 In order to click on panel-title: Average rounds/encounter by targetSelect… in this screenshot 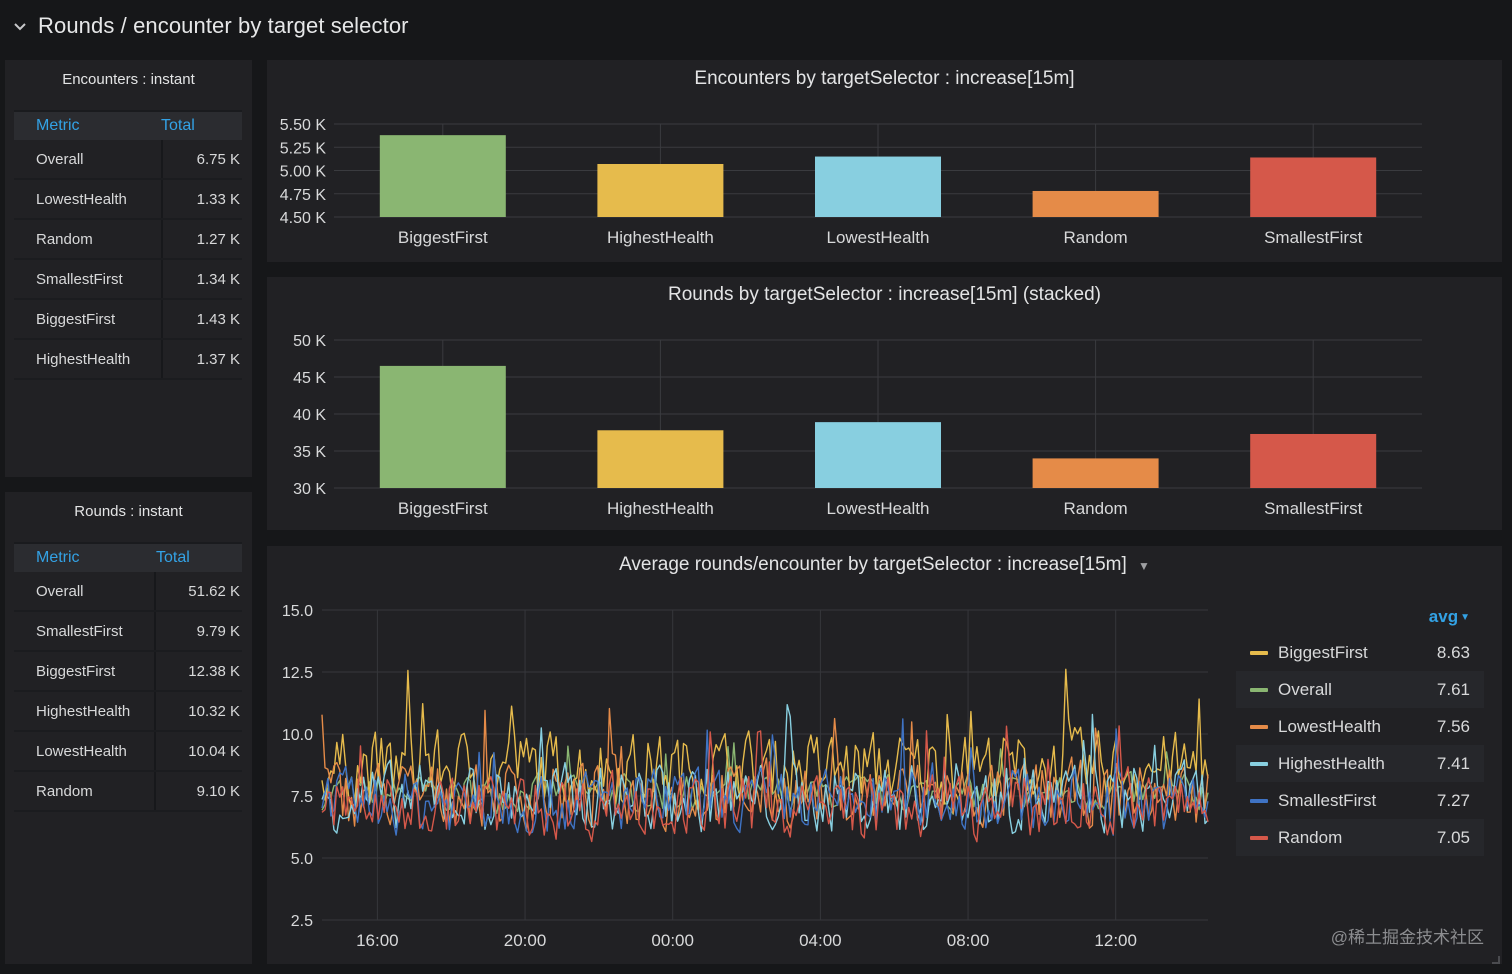, I will do `click(884, 565)`.